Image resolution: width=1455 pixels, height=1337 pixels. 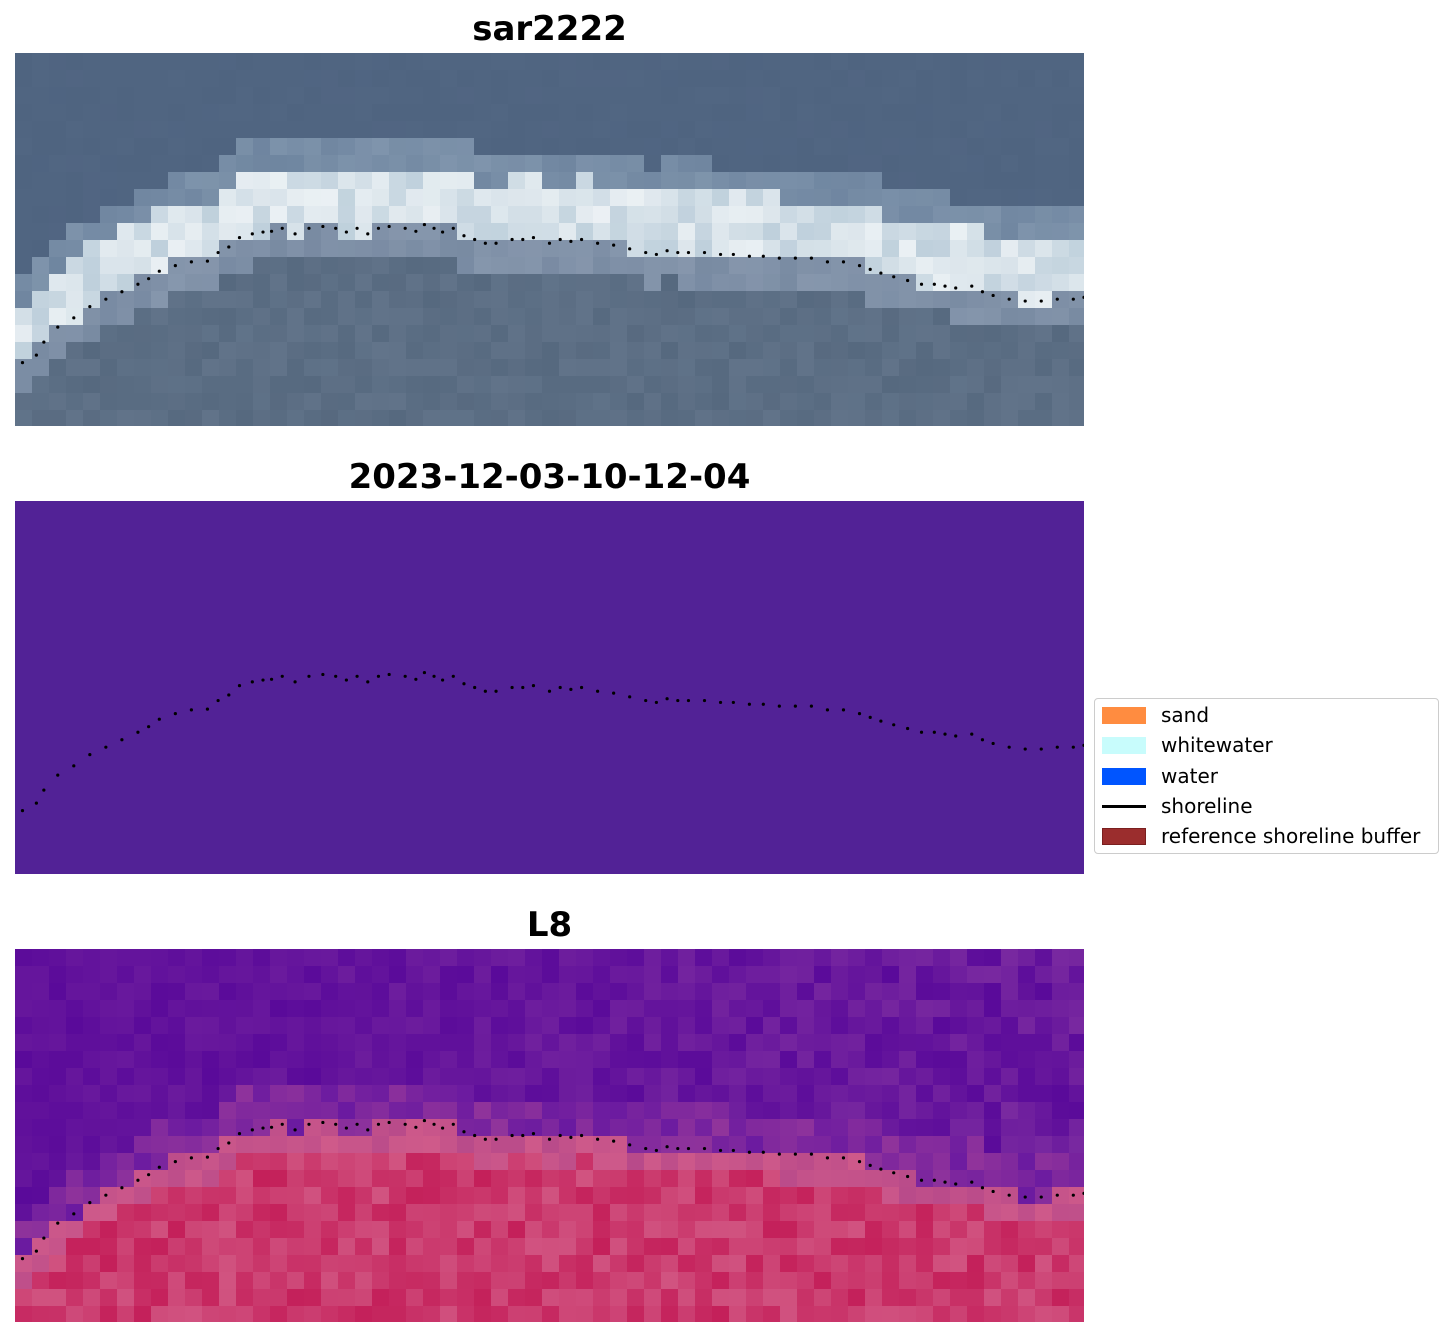 I want to click on legend-label-water: water, so click(x=1189, y=776).